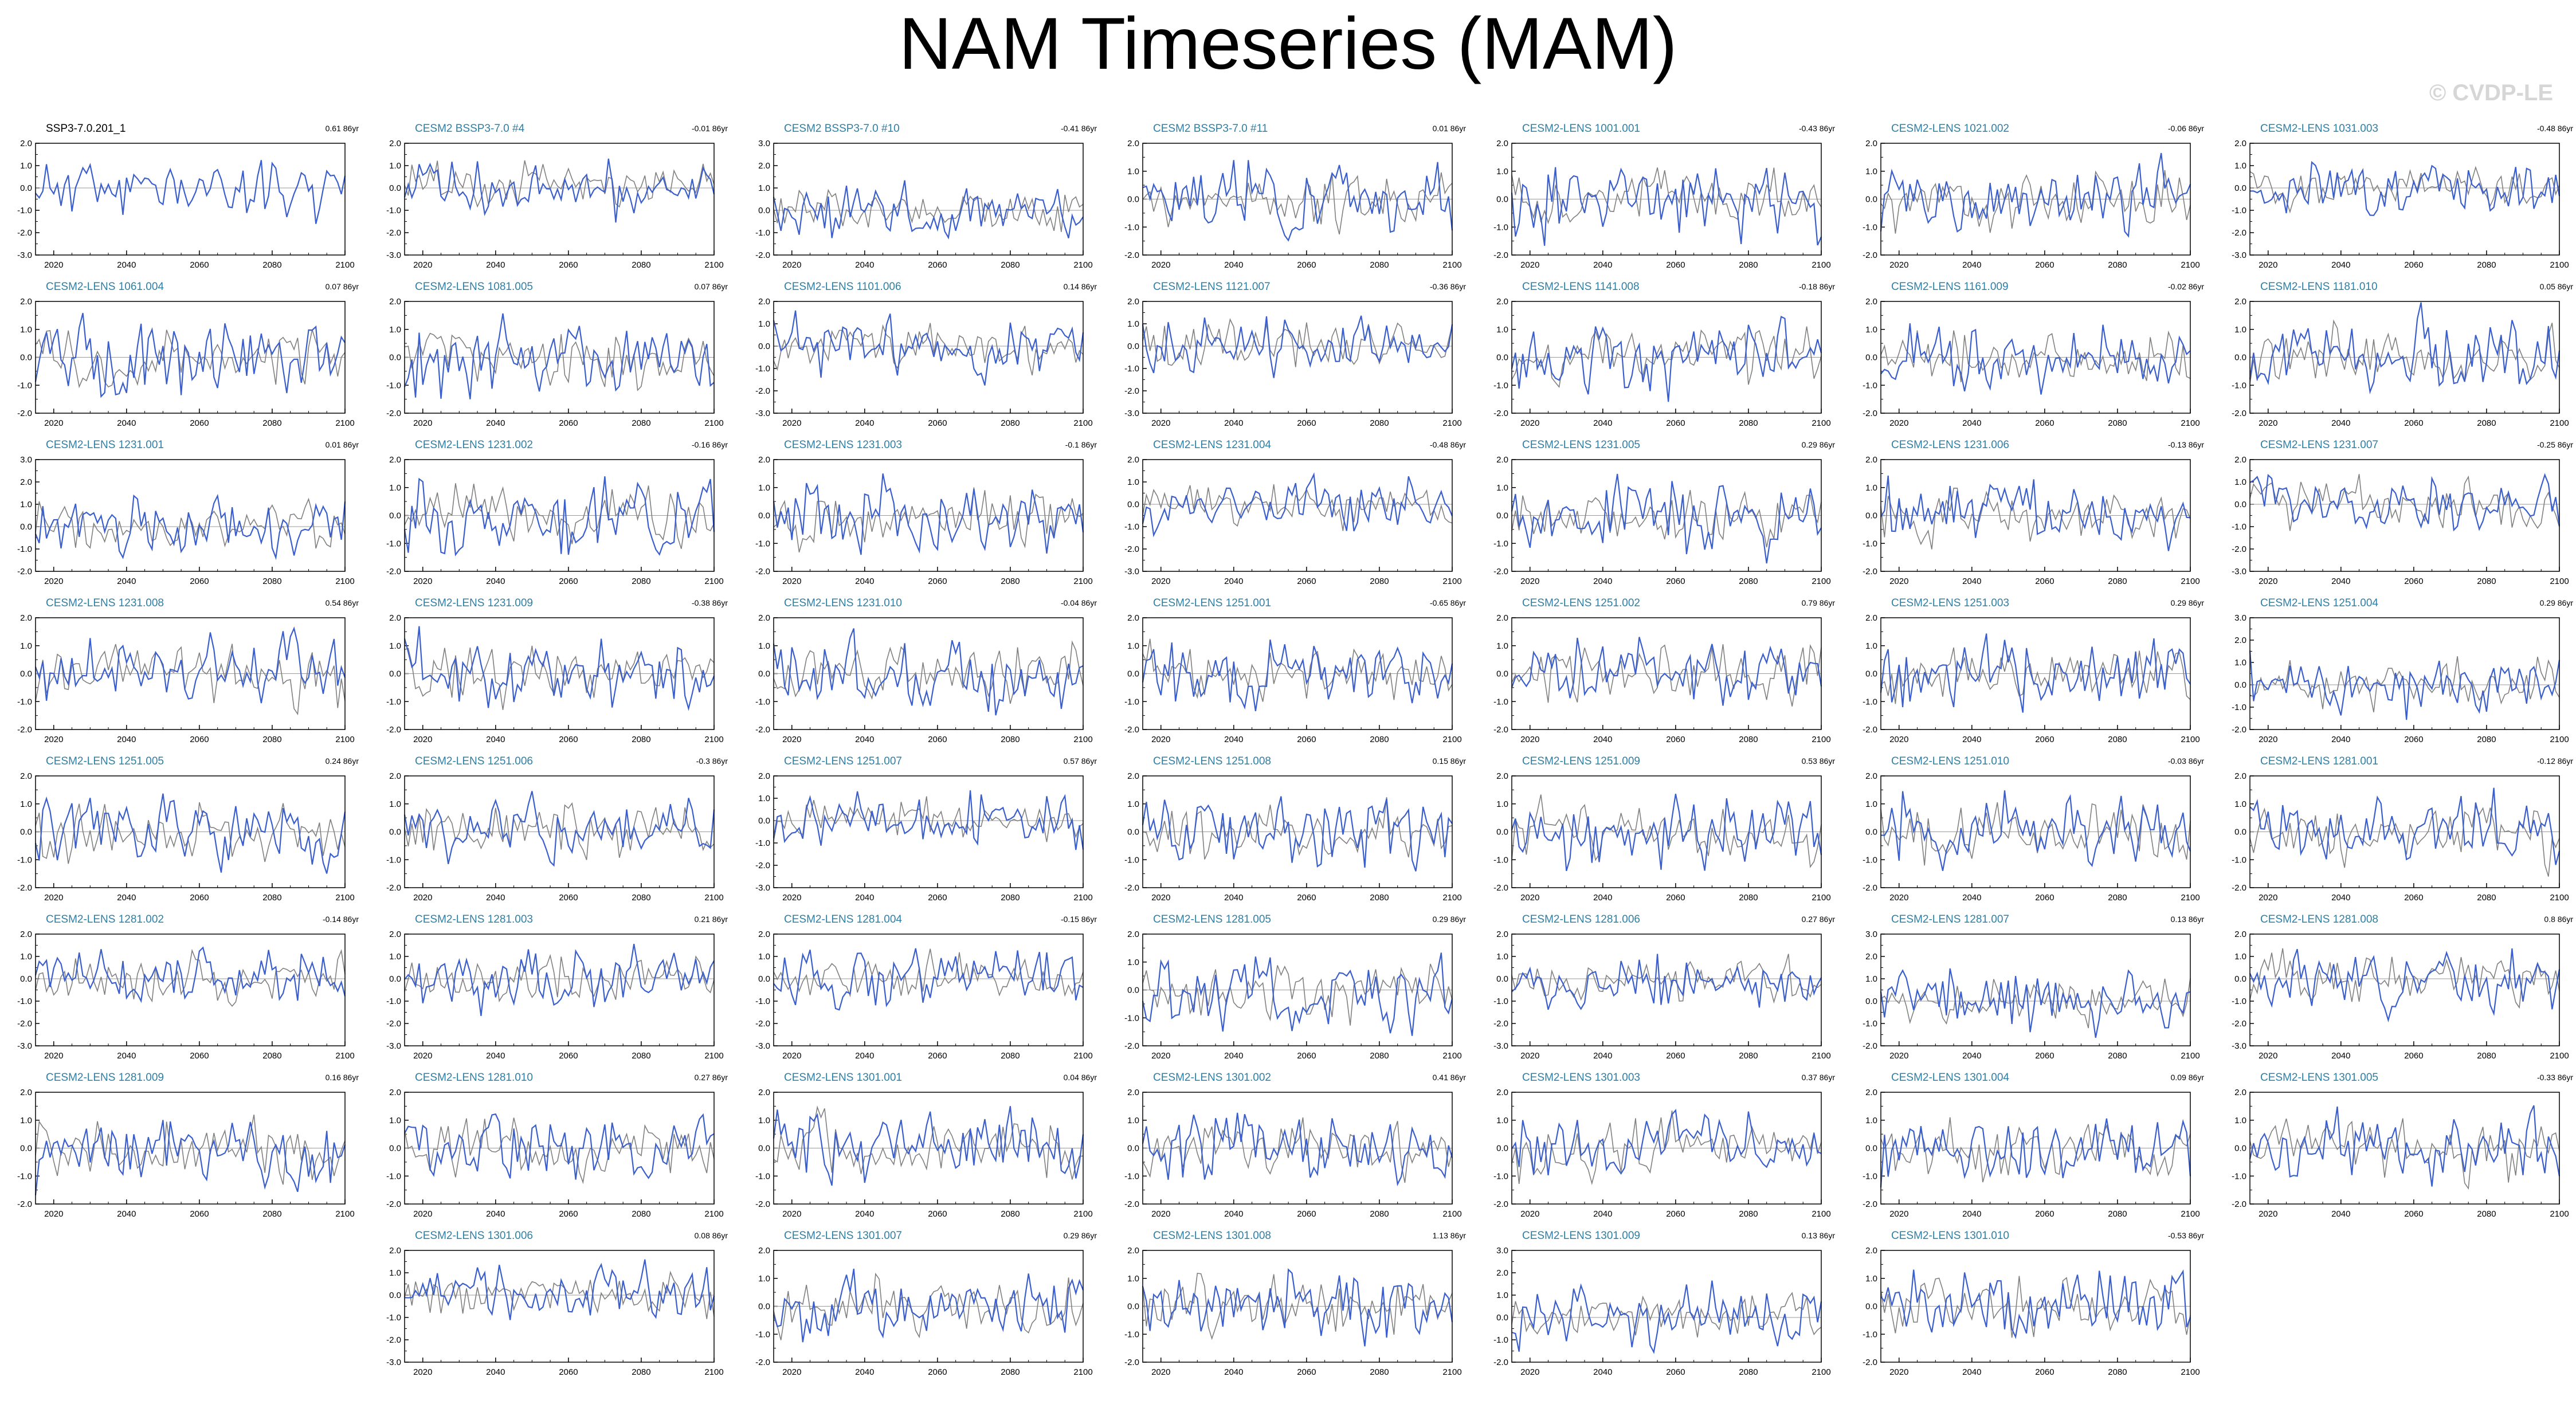 Image resolution: width=2576 pixels, height=1408 pixels. What do you see at coordinates (843, 603) in the screenshot?
I see `panel-title: CESM2-LENS 1231.010` at bounding box center [843, 603].